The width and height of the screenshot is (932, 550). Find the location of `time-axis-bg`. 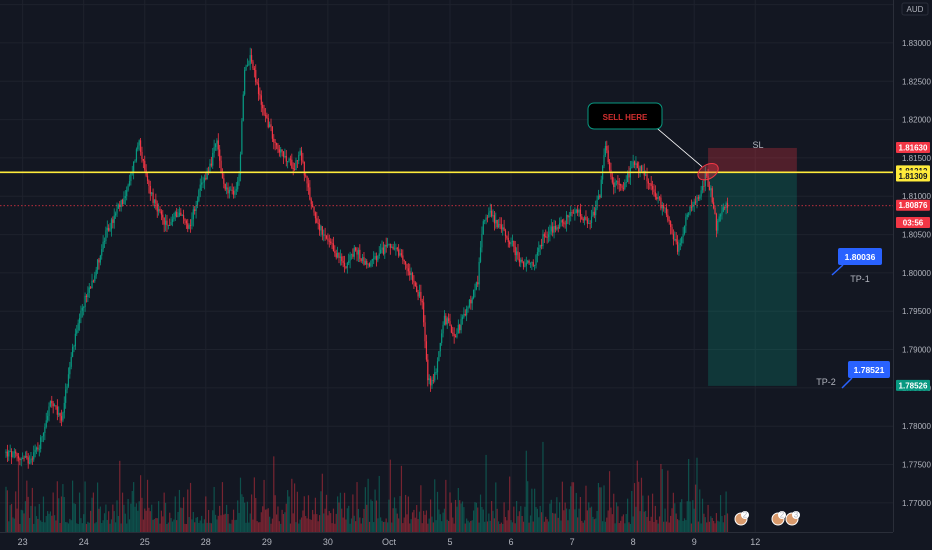

time-axis-bg is located at coordinates (466, 541).